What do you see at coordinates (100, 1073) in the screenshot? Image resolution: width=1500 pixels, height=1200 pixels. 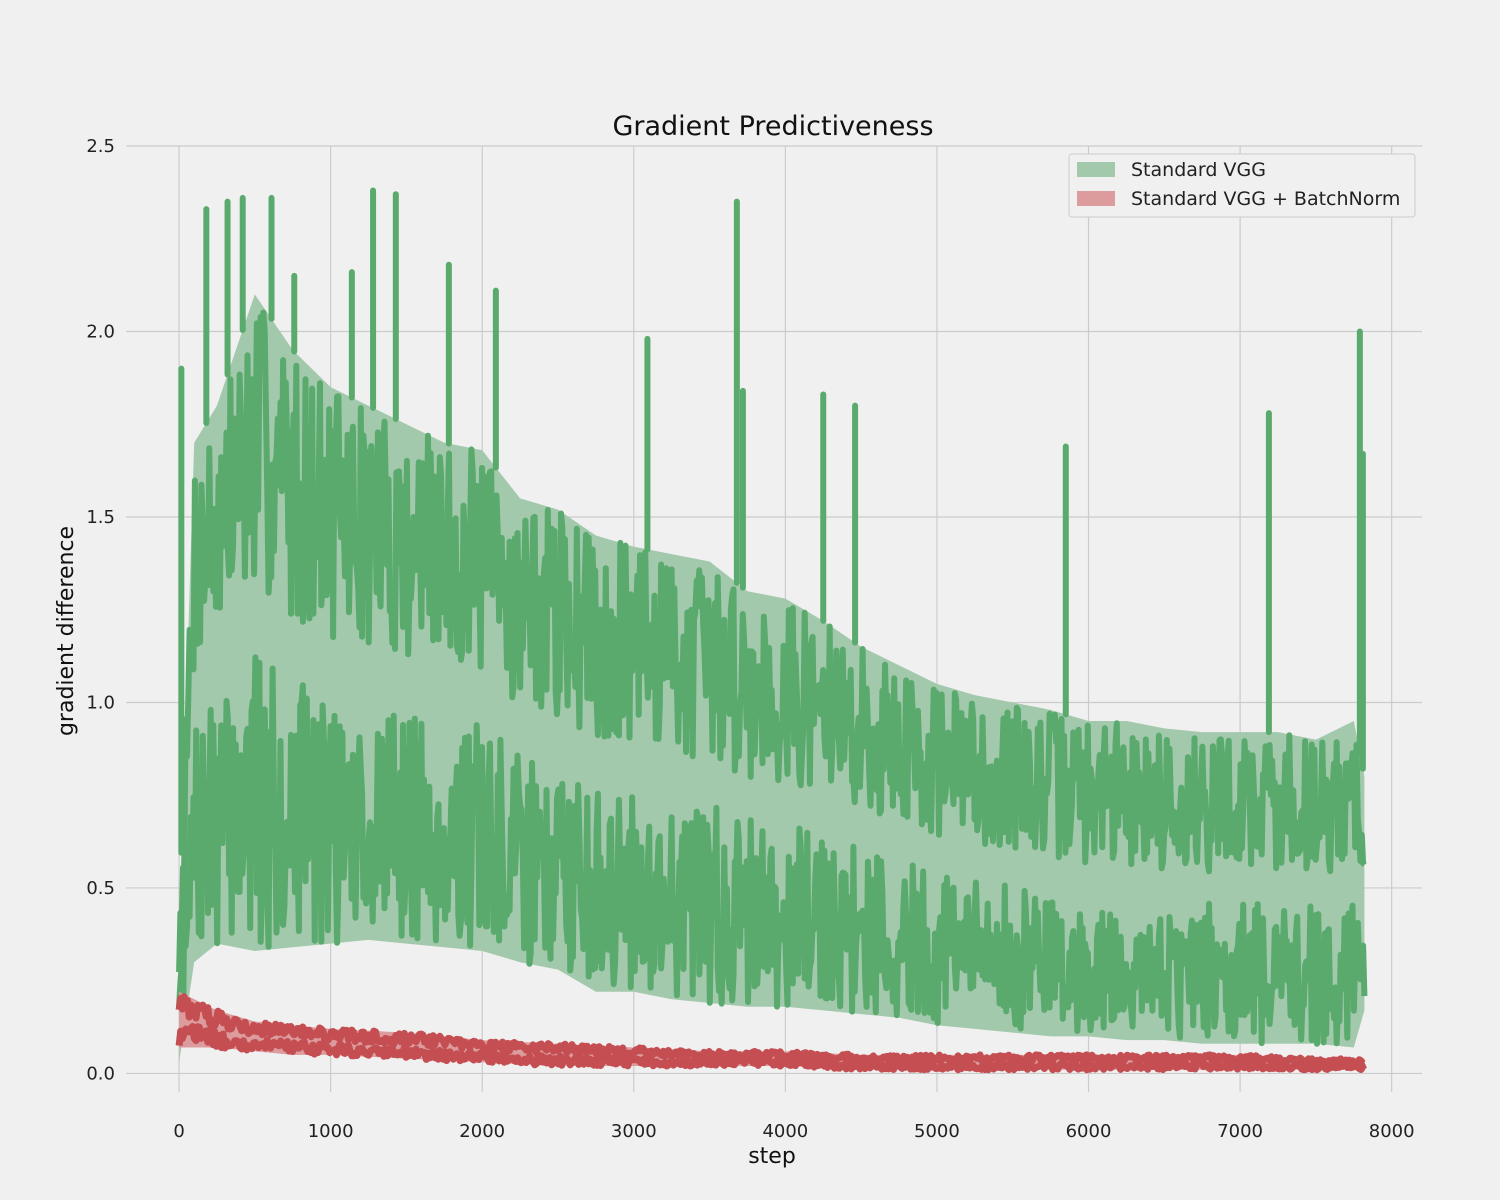 I see `y-tick-label: 0.0` at bounding box center [100, 1073].